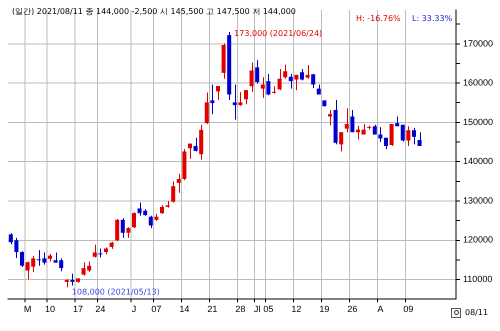 This screenshot has height=331, width=500. I want to click on x-tick-label: 19, so click(324, 309).